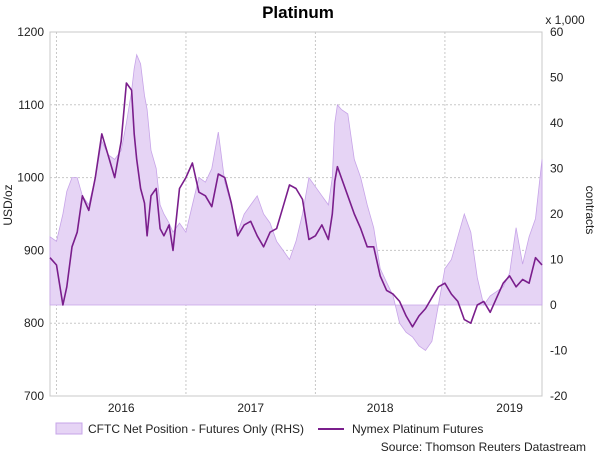 The width and height of the screenshot is (600, 465). Describe the element at coordinates (565, 20) in the screenshot. I see `right-axis-unit: x 1,000` at that location.